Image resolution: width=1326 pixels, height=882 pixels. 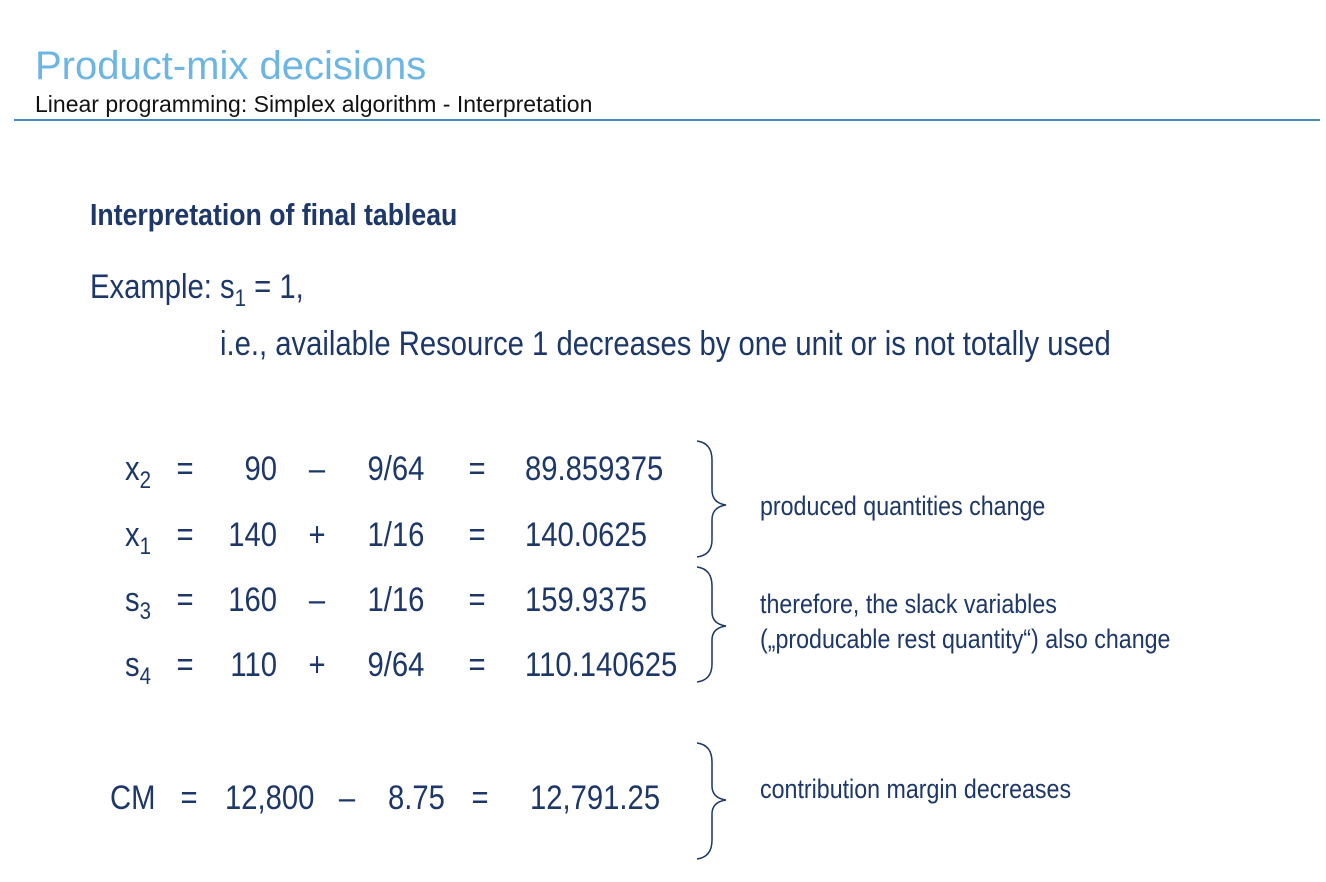 I want to click on variable: s4, so click(x=138, y=667).